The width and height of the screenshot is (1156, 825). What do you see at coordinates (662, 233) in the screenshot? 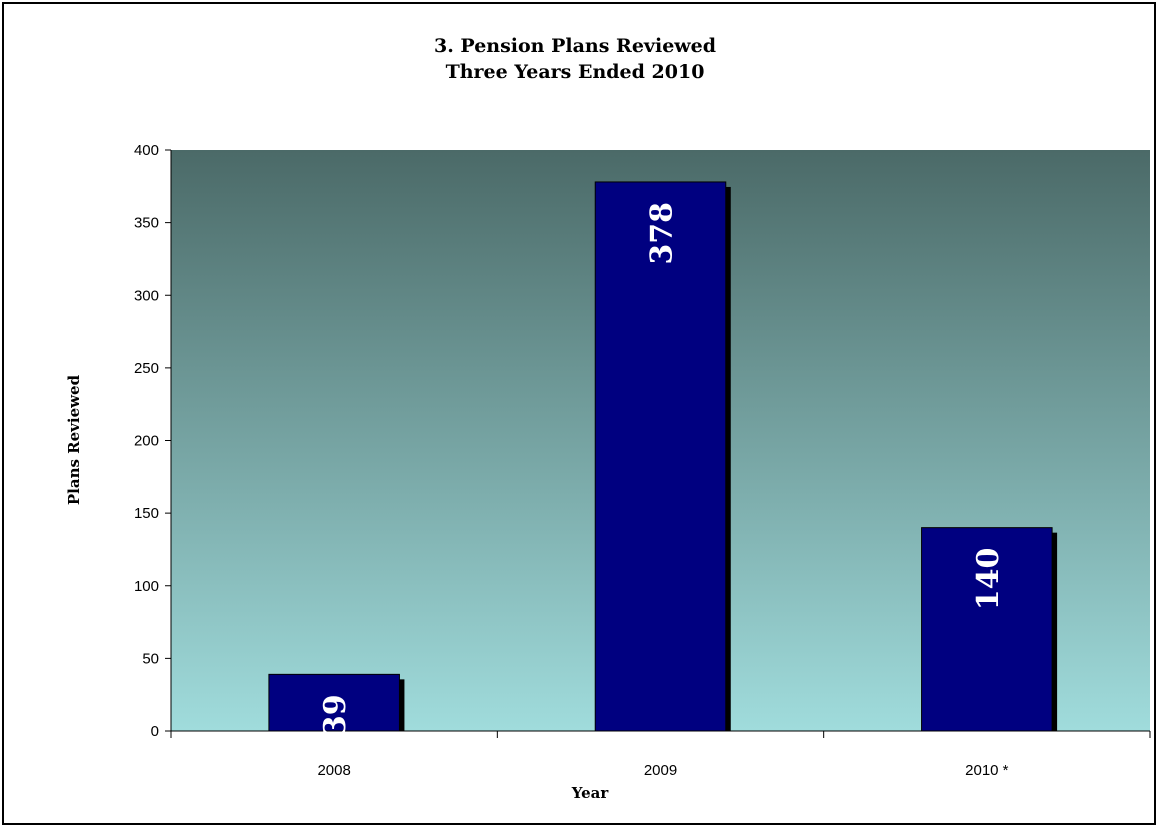
I see `bar-value-label: 378` at bounding box center [662, 233].